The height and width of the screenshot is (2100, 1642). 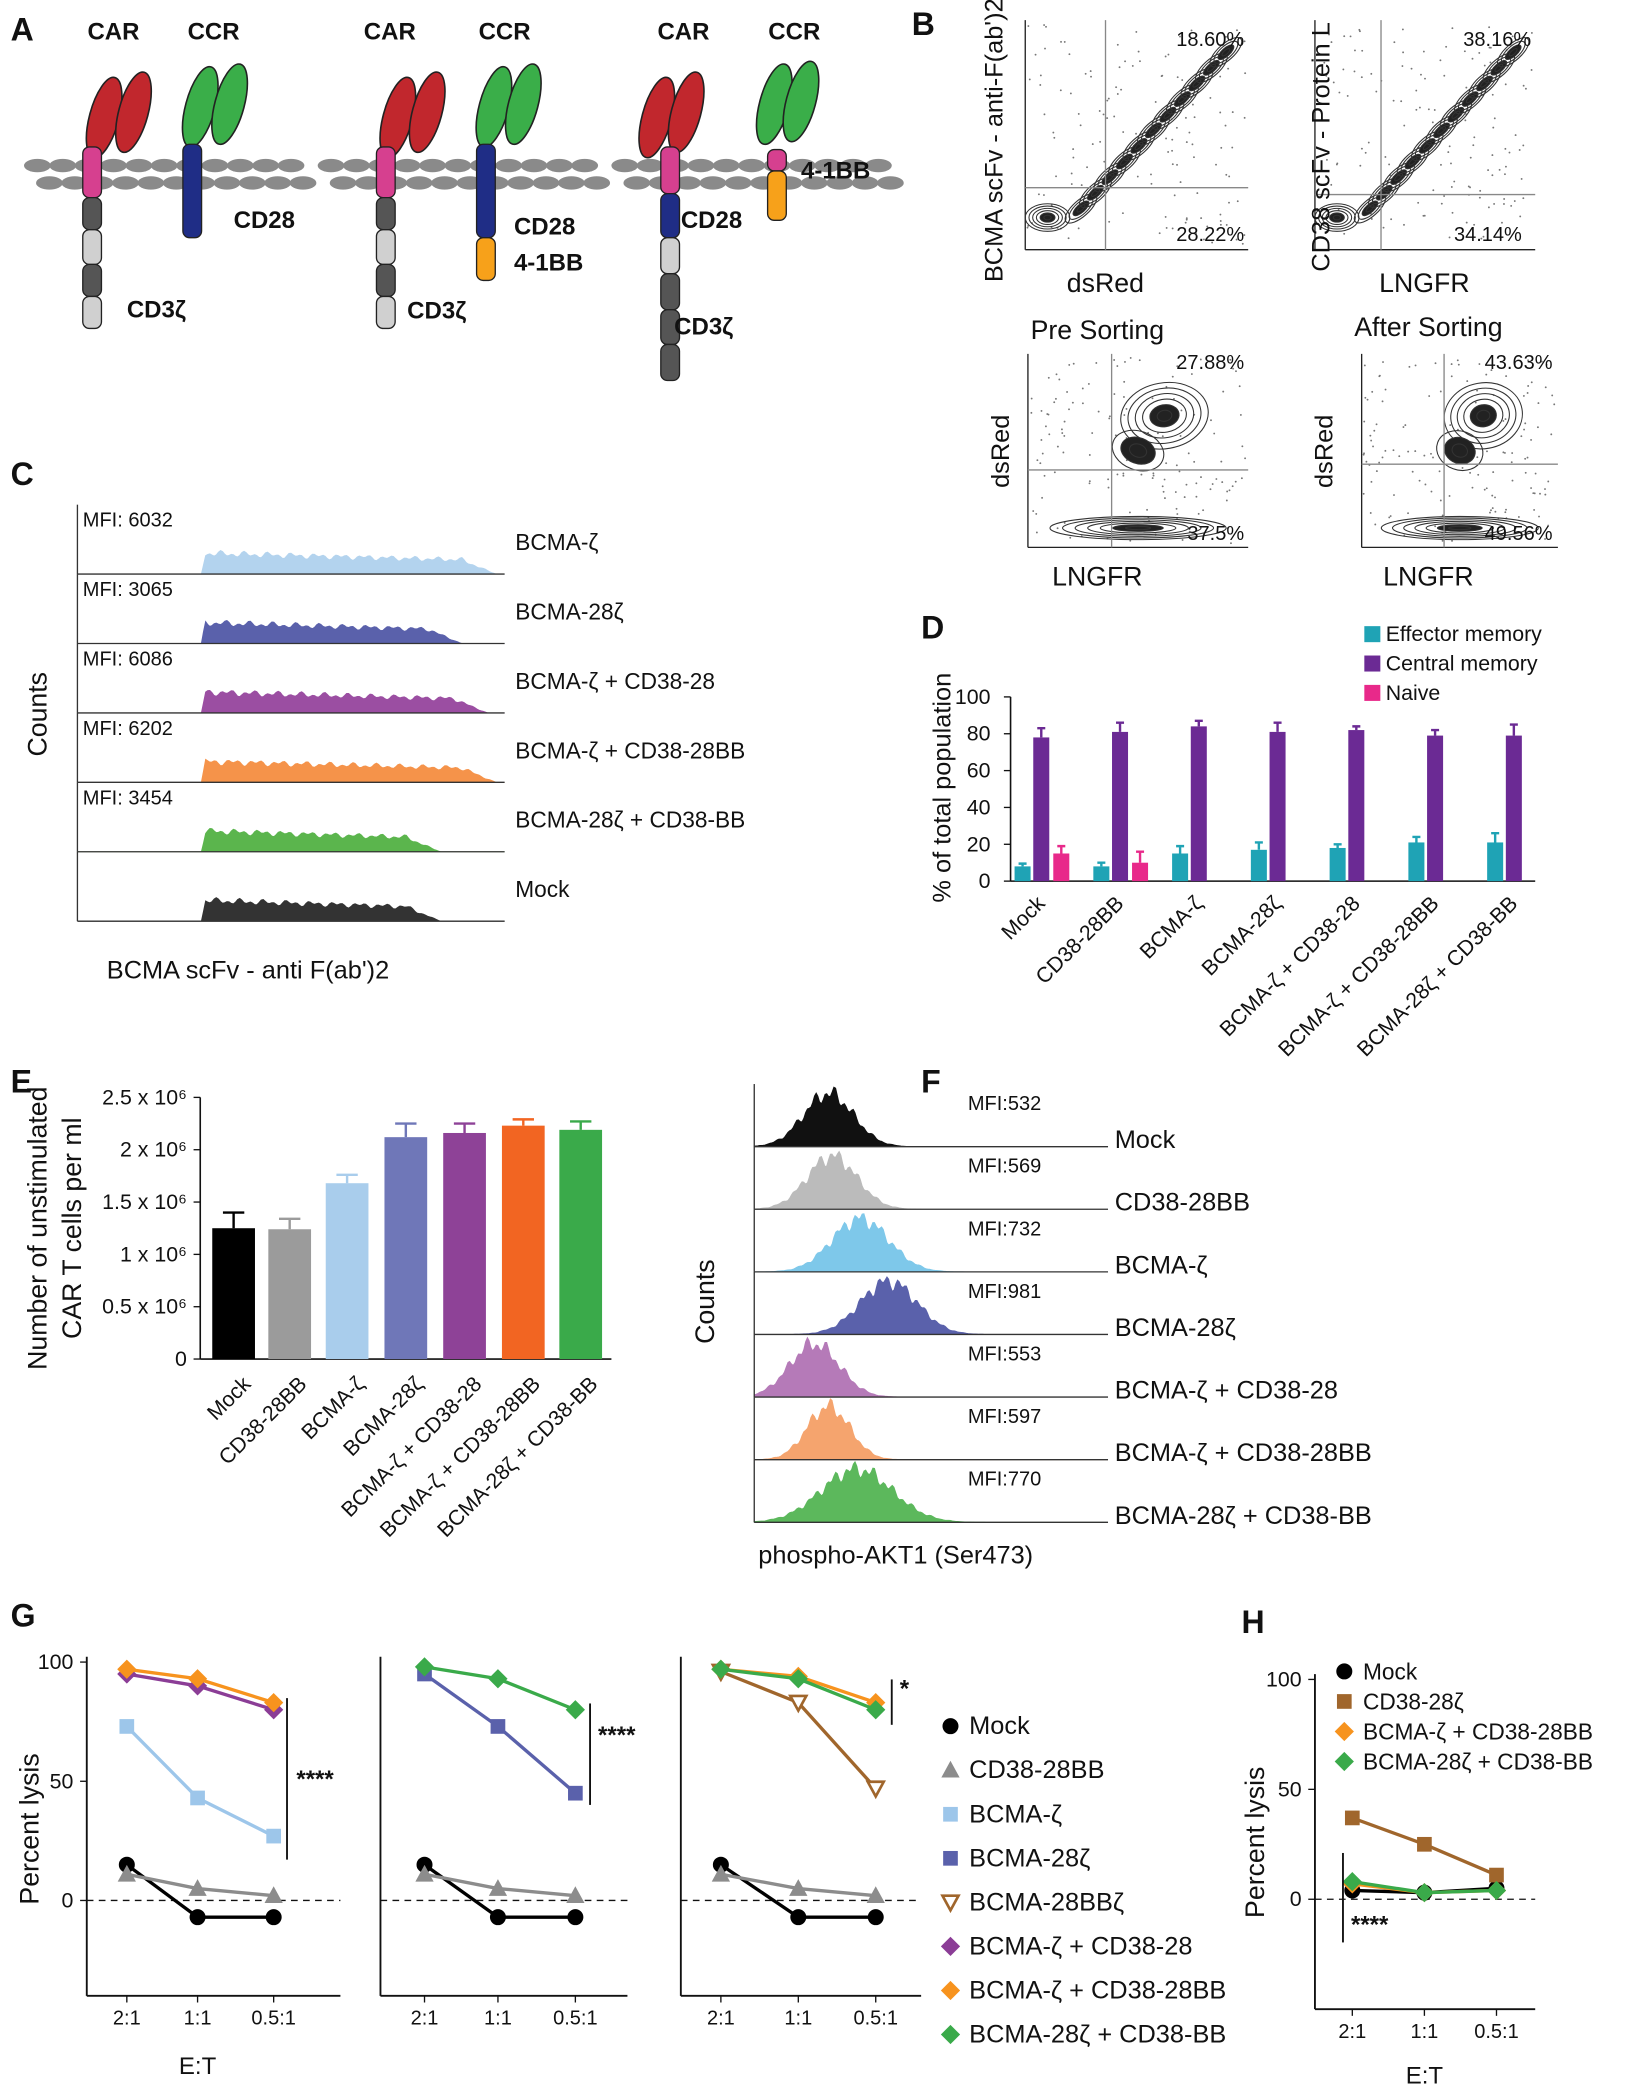 I want to click on series-line, so click(x=200, y=1781).